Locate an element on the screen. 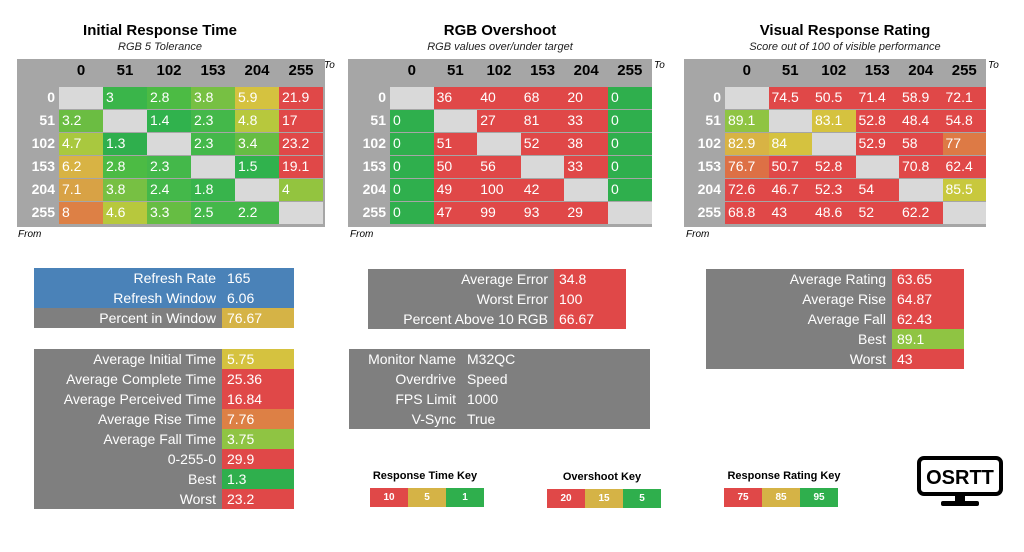 The image size is (1024, 552). matrix-cell: 72.6 is located at coordinates (747, 190).